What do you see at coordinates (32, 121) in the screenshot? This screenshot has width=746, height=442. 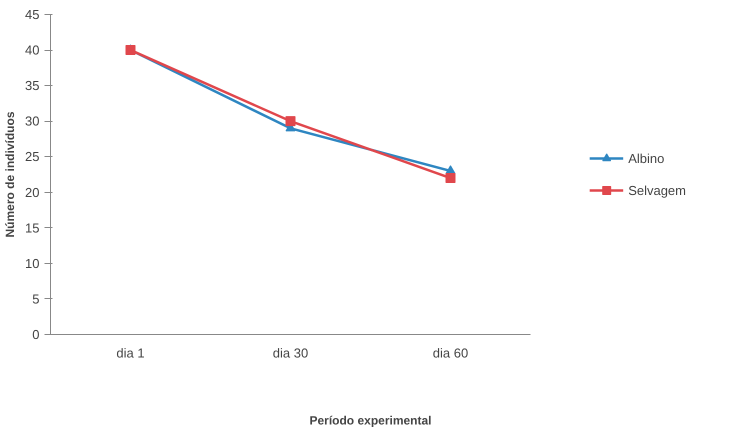 I see `y-tick-label: 30` at bounding box center [32, 121].